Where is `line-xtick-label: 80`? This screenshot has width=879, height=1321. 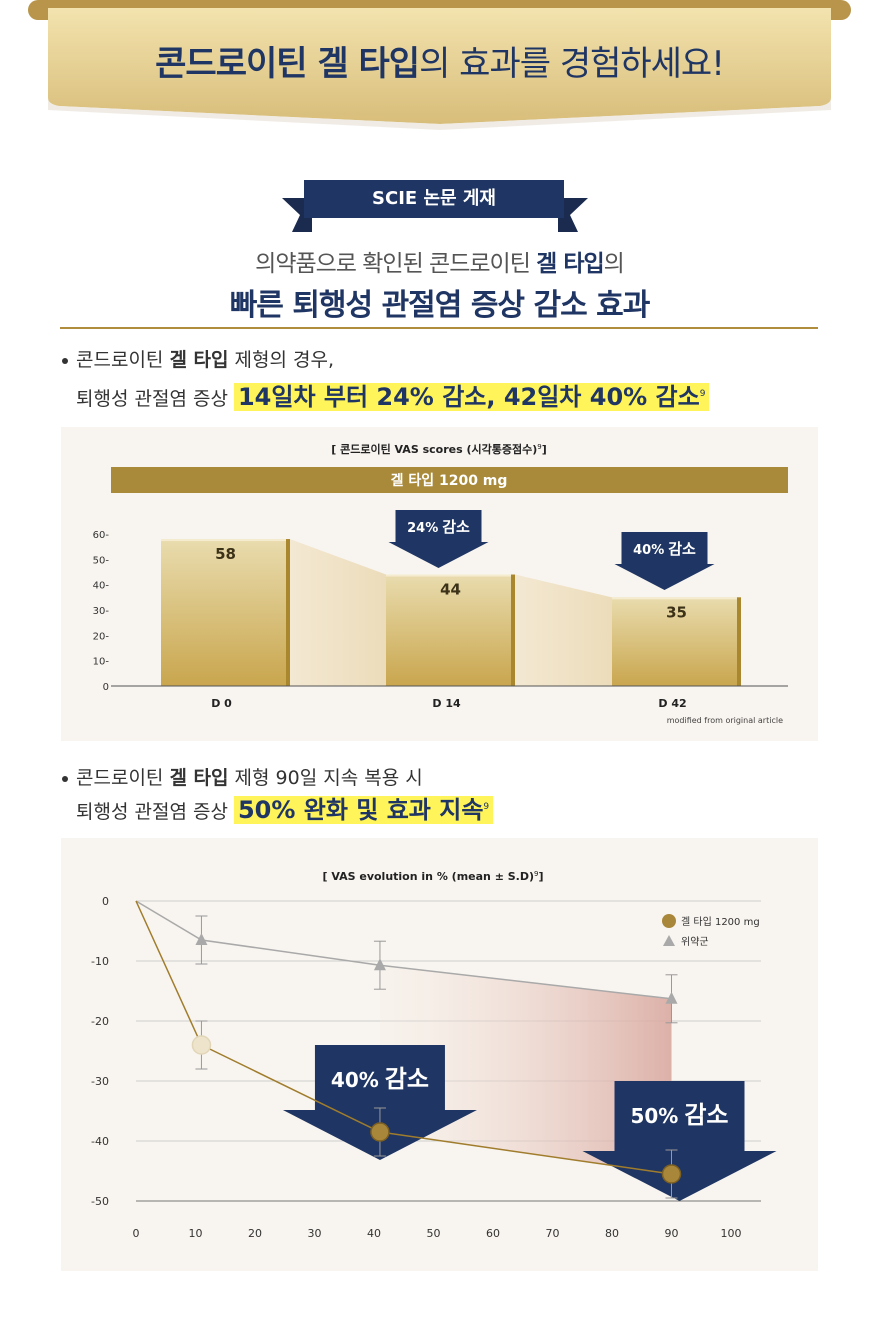 line-xtick-label: 80 is located at coordinates (612, 1233).